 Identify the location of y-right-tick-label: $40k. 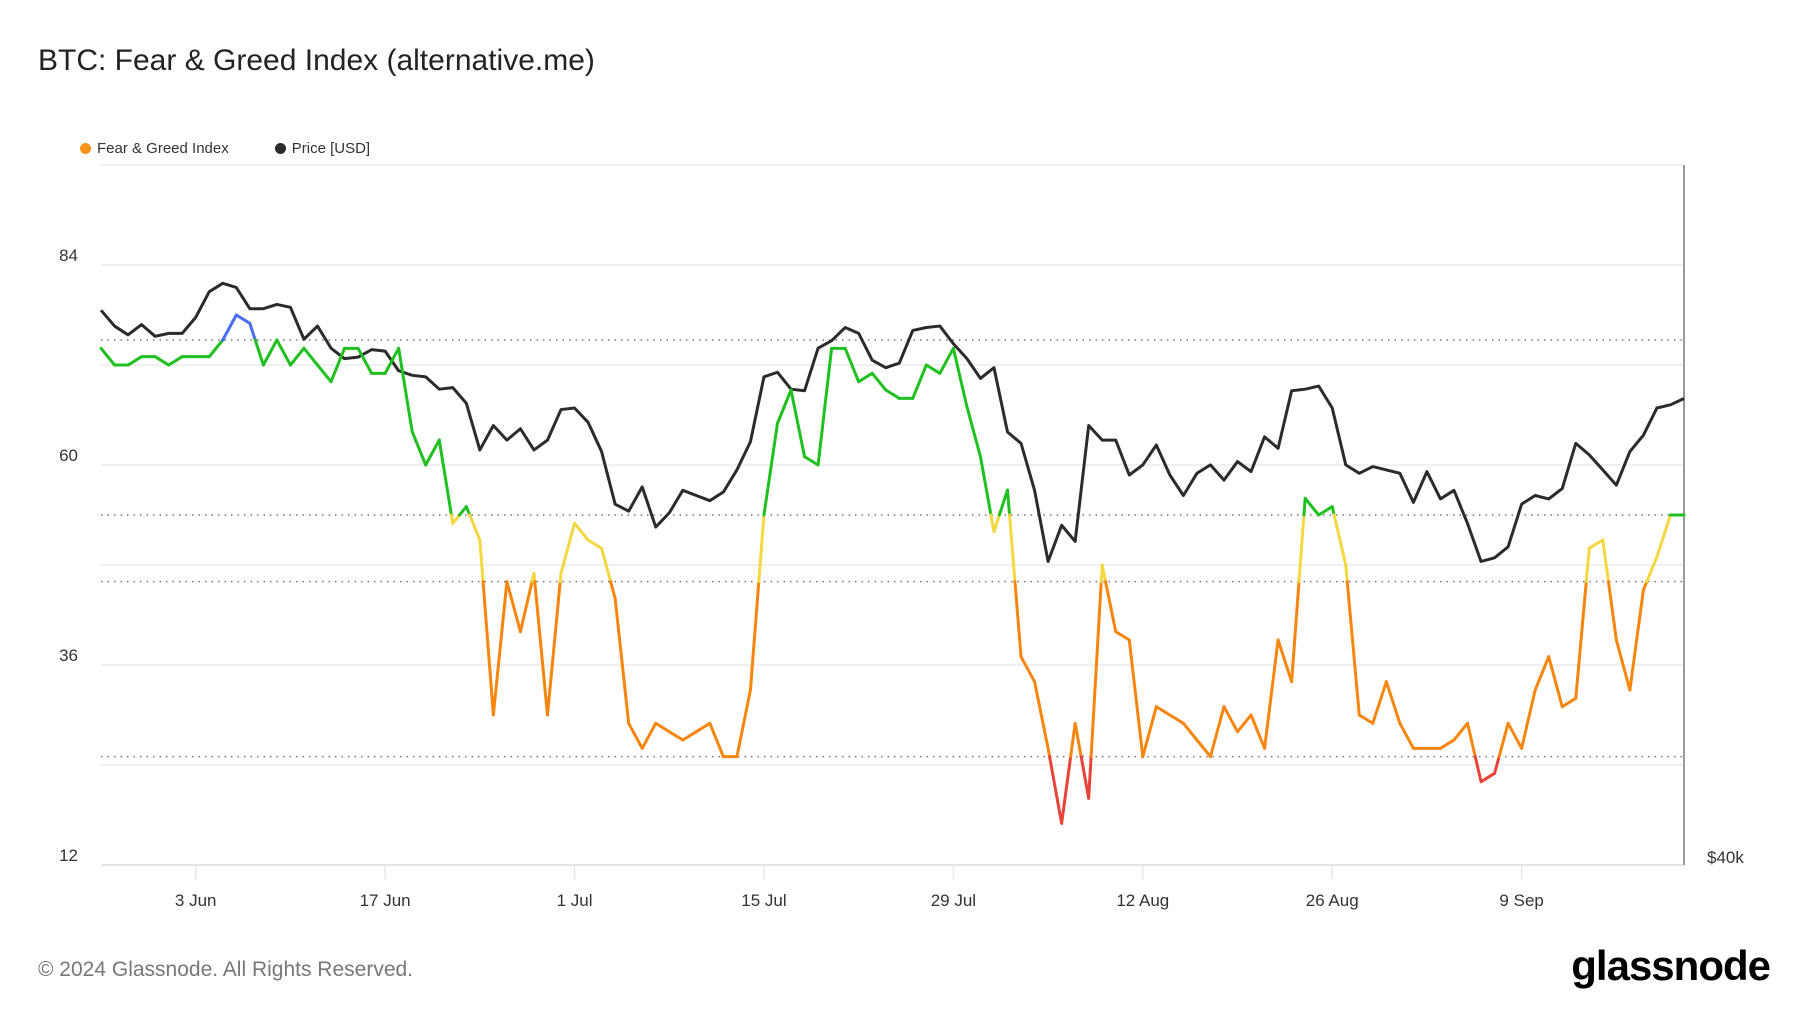
(1725, 857).